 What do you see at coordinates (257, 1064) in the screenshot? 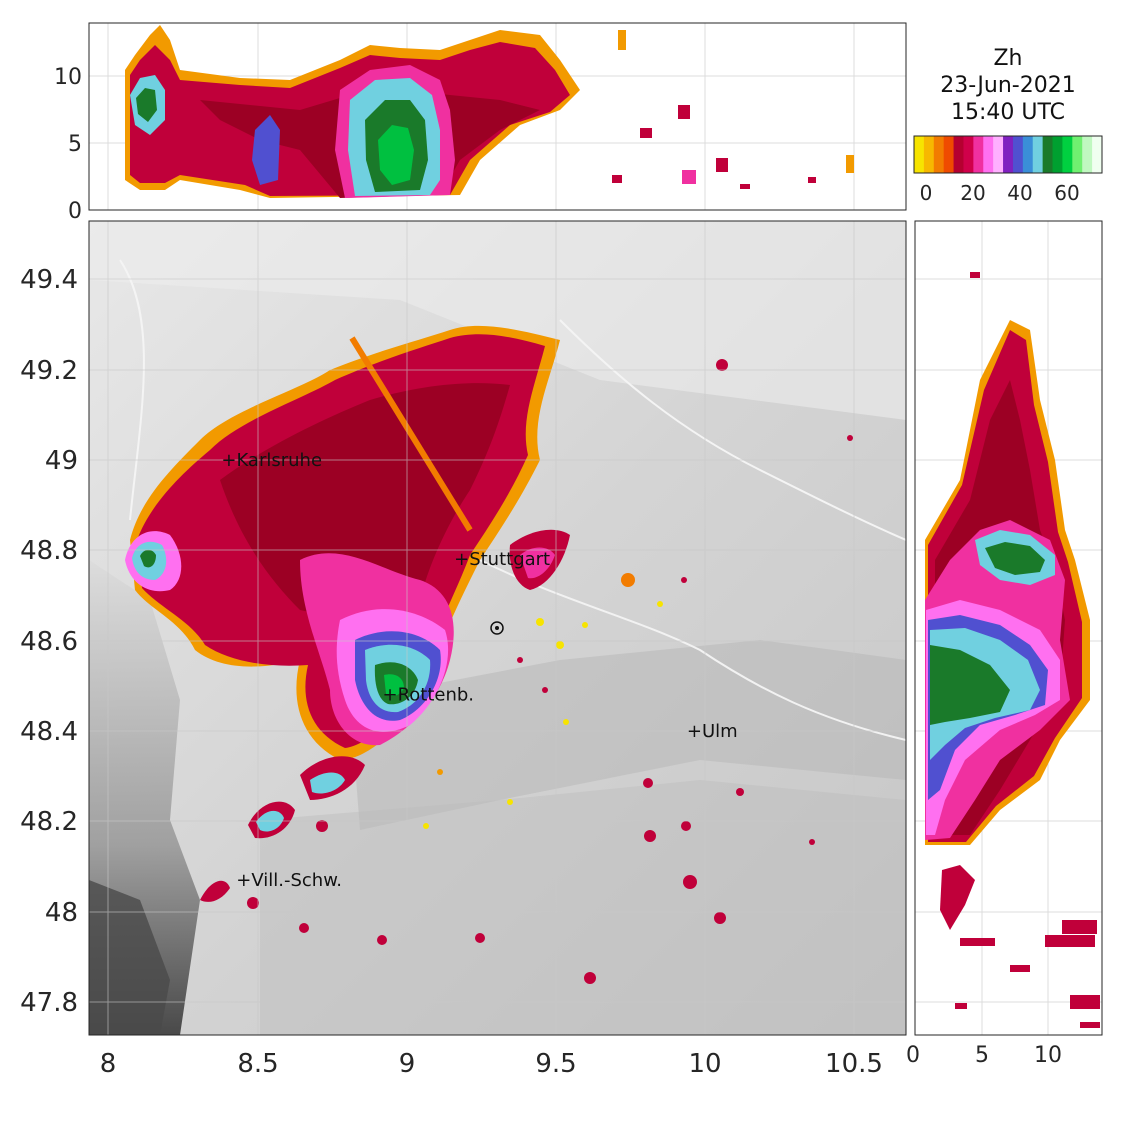
I see `x-tick-label: 8.5` at bounding box center [257, 1064].